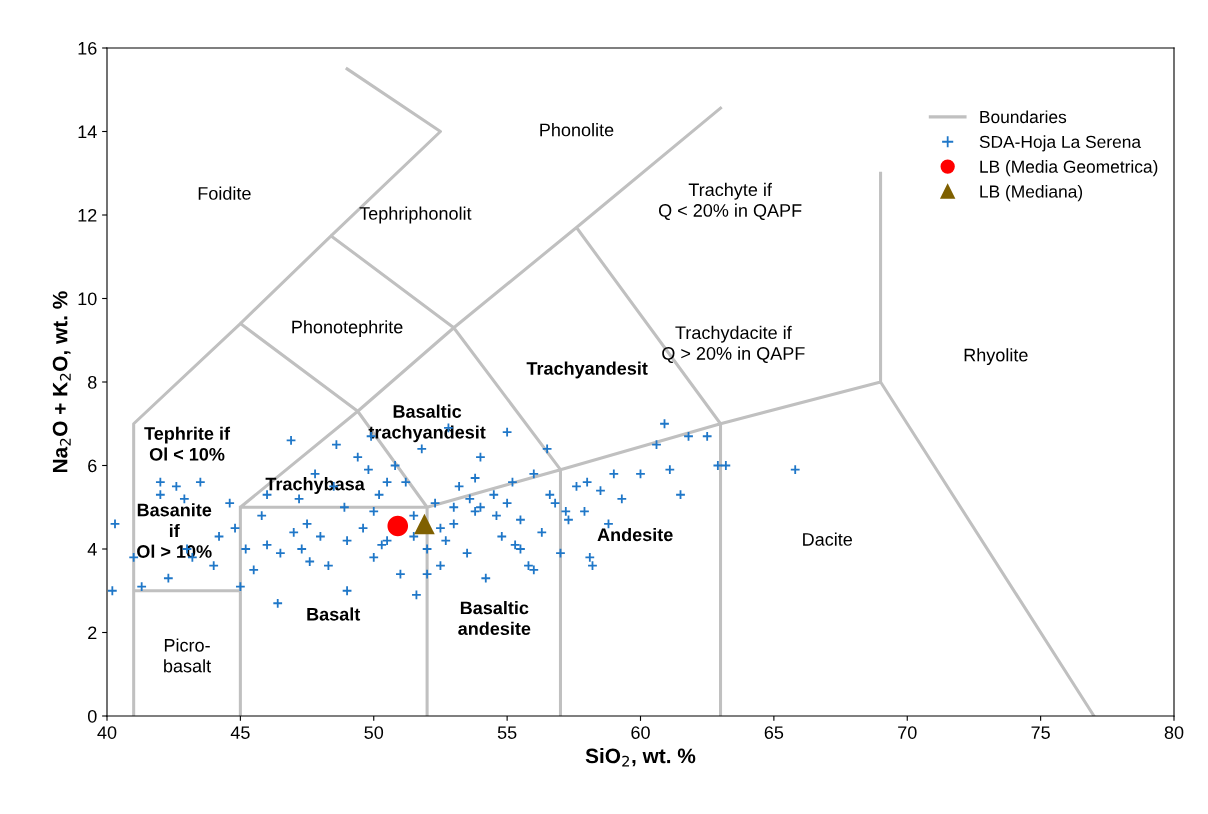 This screenshot has width=1208, height=814. What do you see at coordinates (87, 132) in the screenshot?
I see `y-tick-label: 14` at bounding box center [87, 132].